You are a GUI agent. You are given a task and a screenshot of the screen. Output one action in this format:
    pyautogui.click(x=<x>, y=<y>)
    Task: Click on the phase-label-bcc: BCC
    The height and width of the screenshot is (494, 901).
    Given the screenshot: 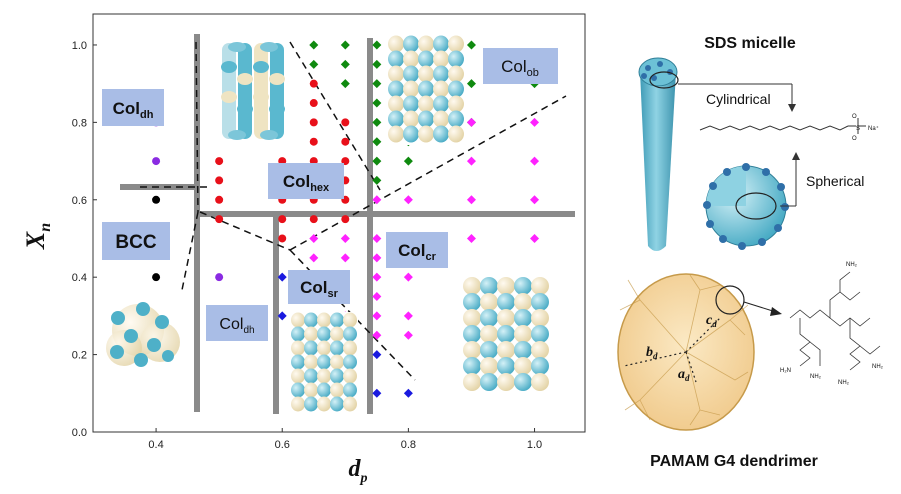 What is the action you would take?
    pyautogui.click(x=136, y=241)
    